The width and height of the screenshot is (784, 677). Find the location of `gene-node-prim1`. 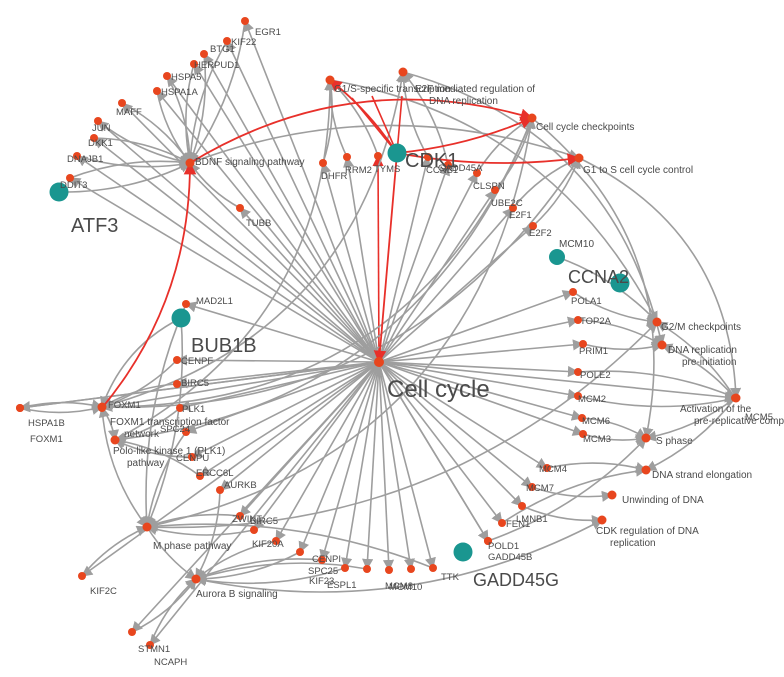

gene-node-prim1 is located at coordinates (583, 344).